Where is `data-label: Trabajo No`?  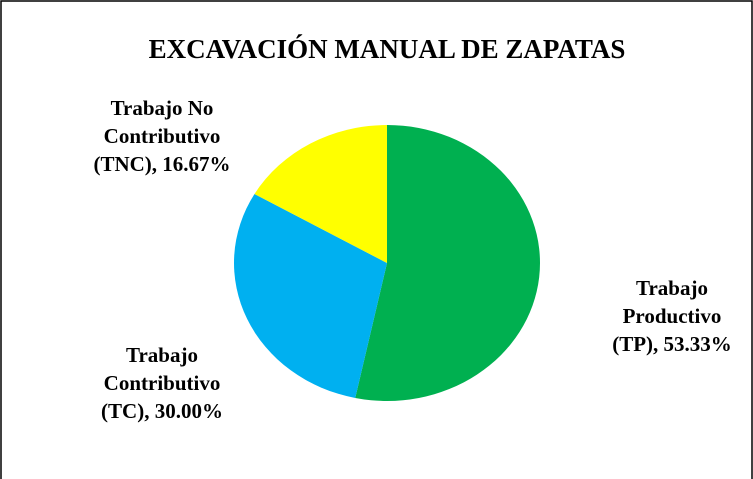
data-label: Trabajo No is located at coordinates (162, 108).